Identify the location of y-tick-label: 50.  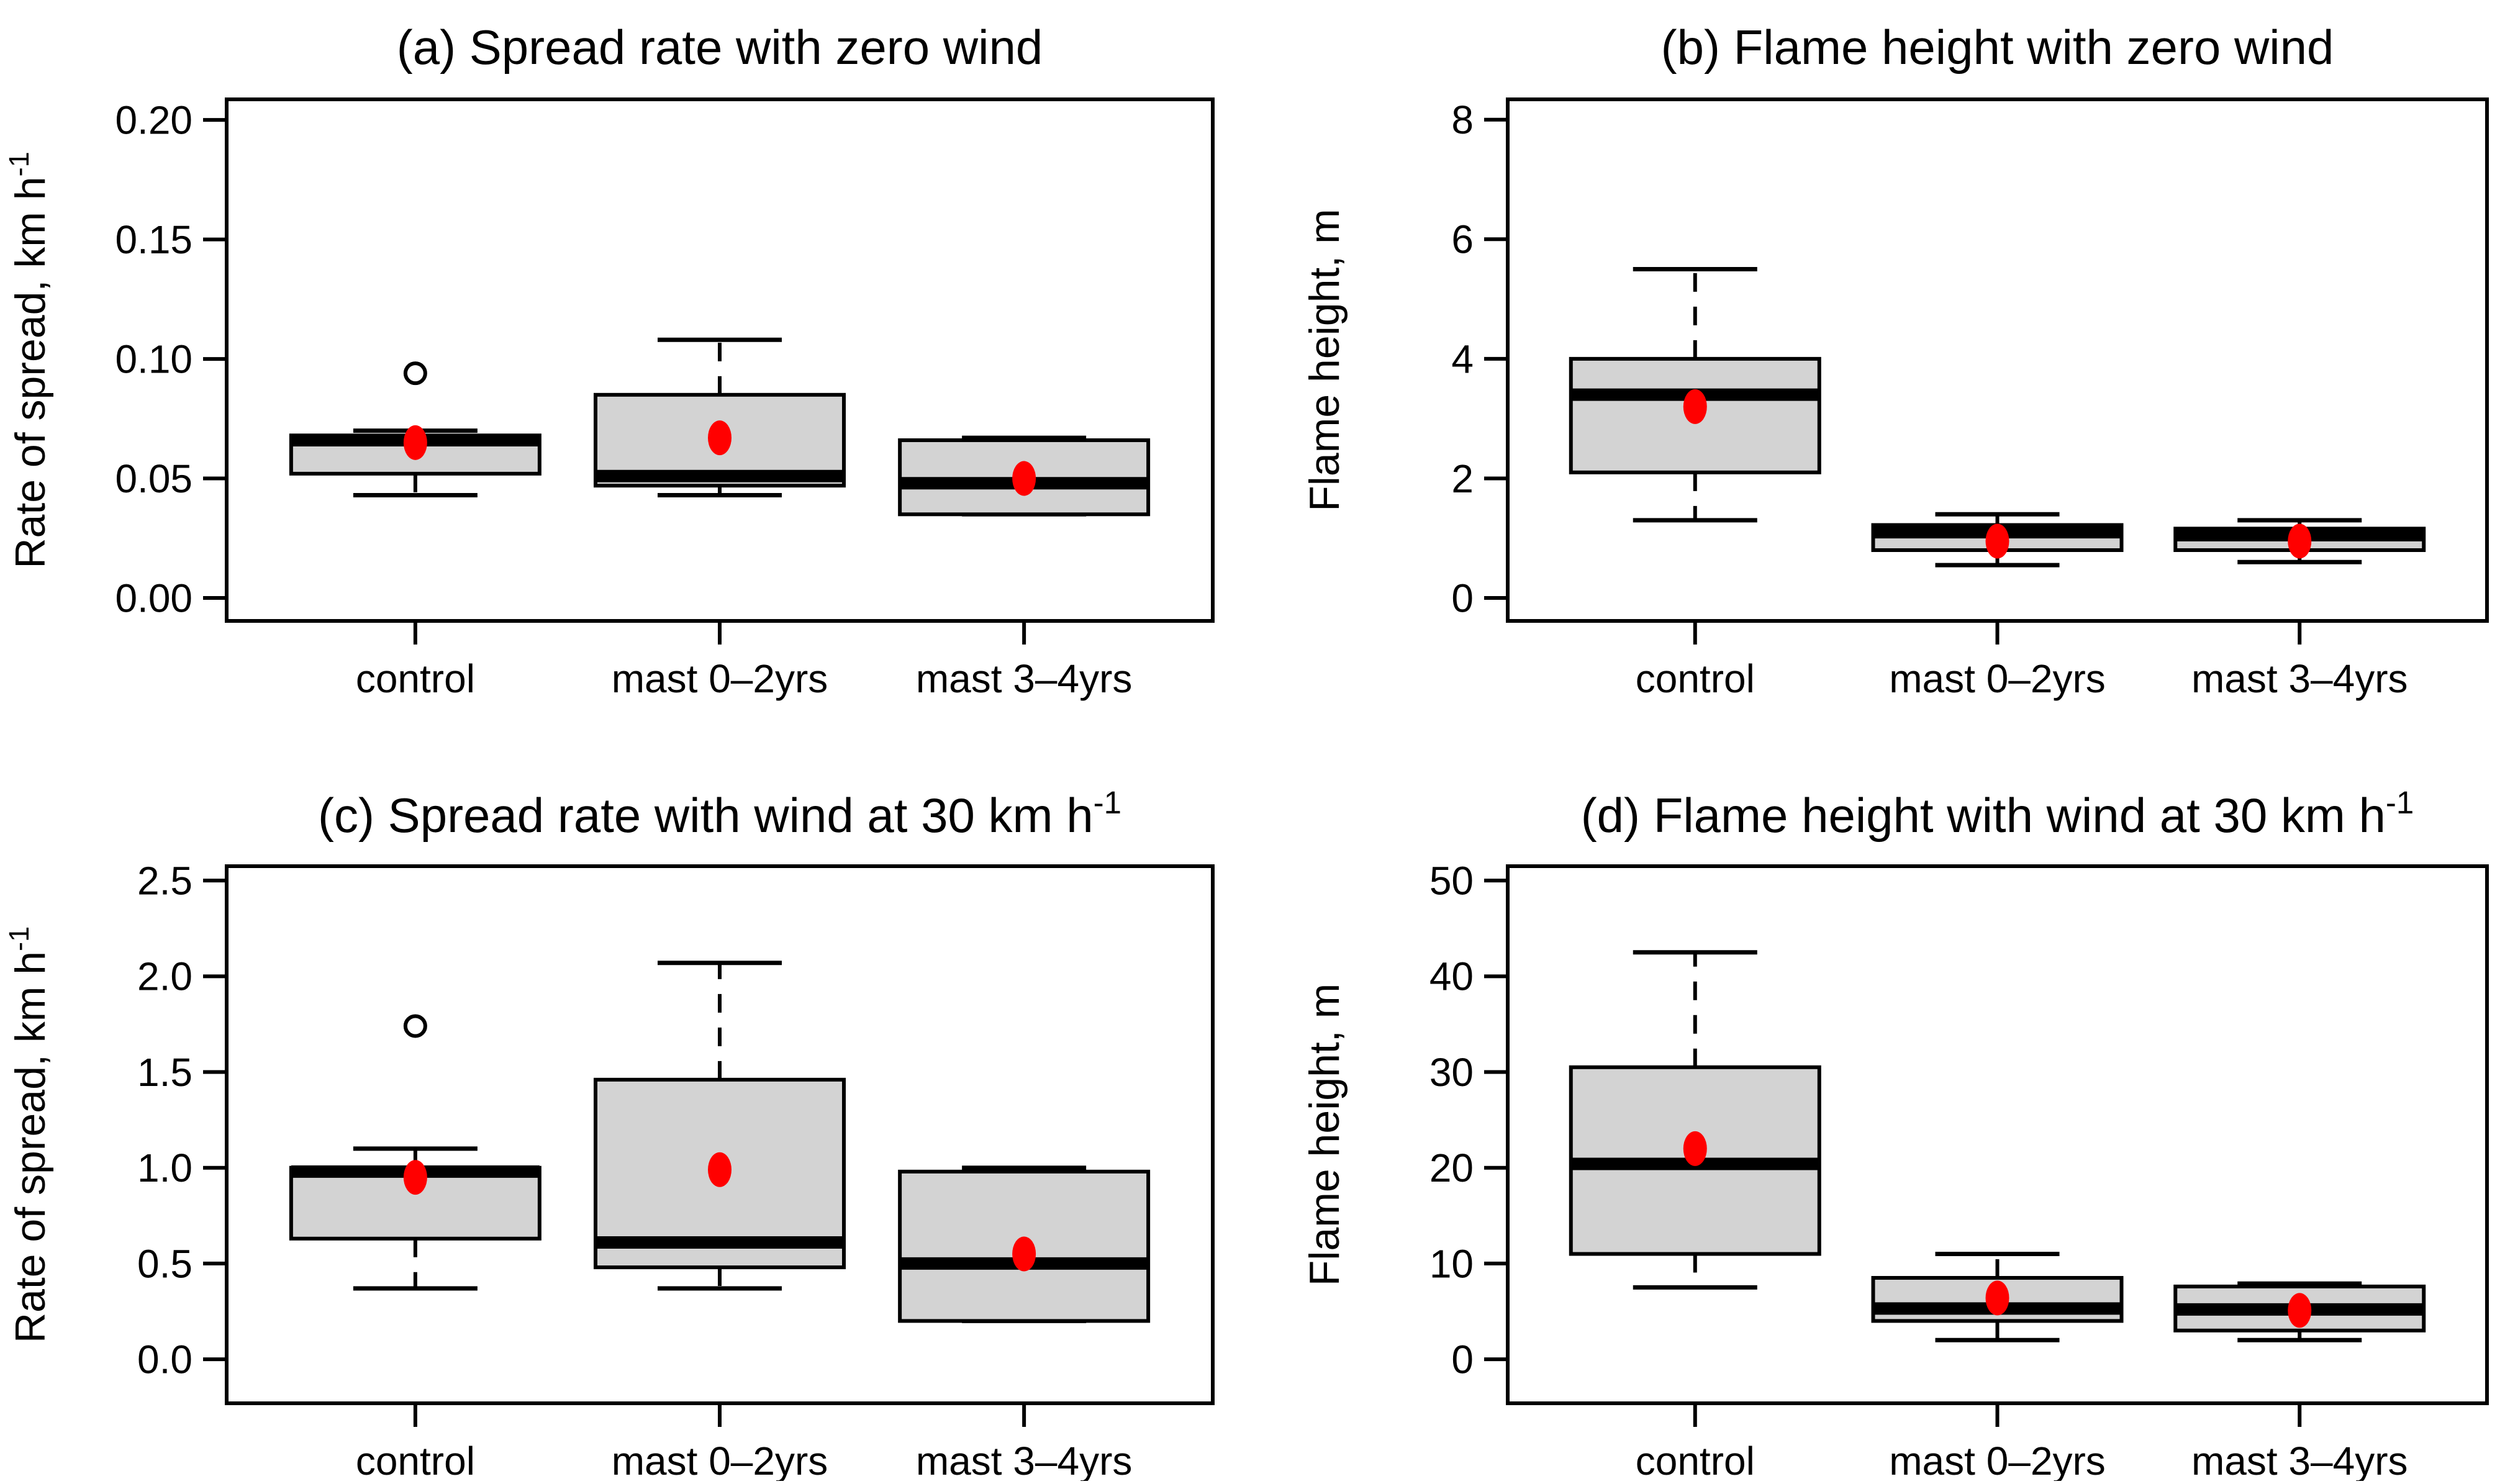
(1452, 881).